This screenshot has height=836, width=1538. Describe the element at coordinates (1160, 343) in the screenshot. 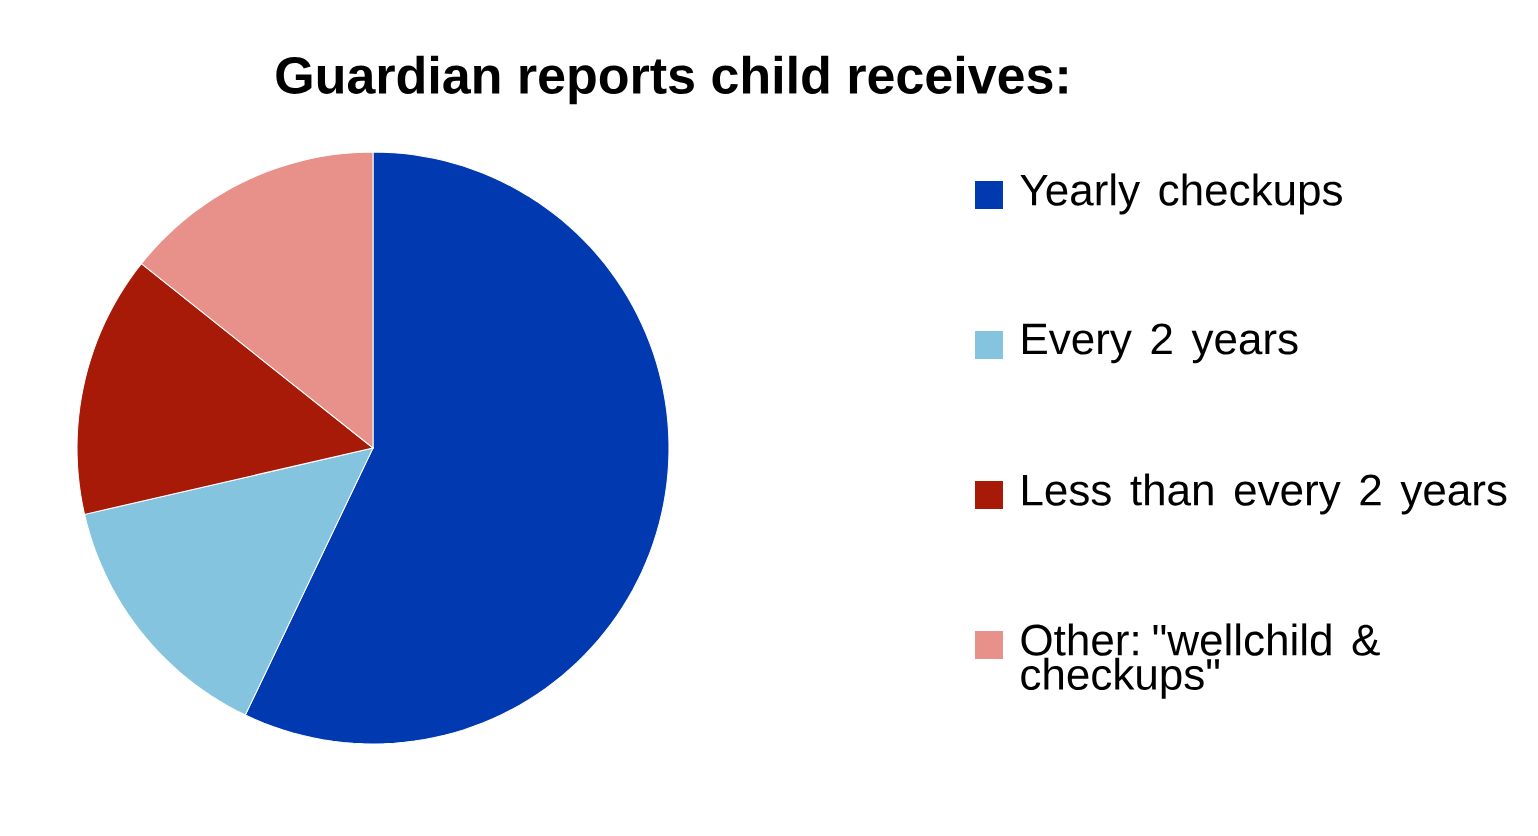

I see `legend-label: Every 2 years` at that location.